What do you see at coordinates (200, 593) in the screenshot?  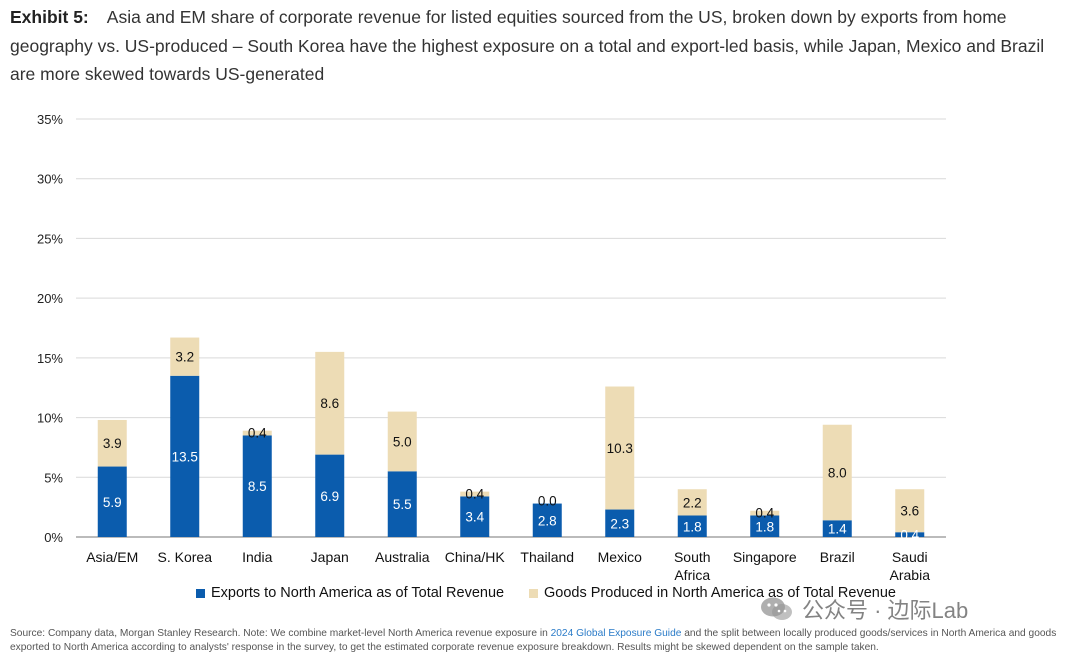 I see `legend-swatch-exports` at bounding box center [200, 593].